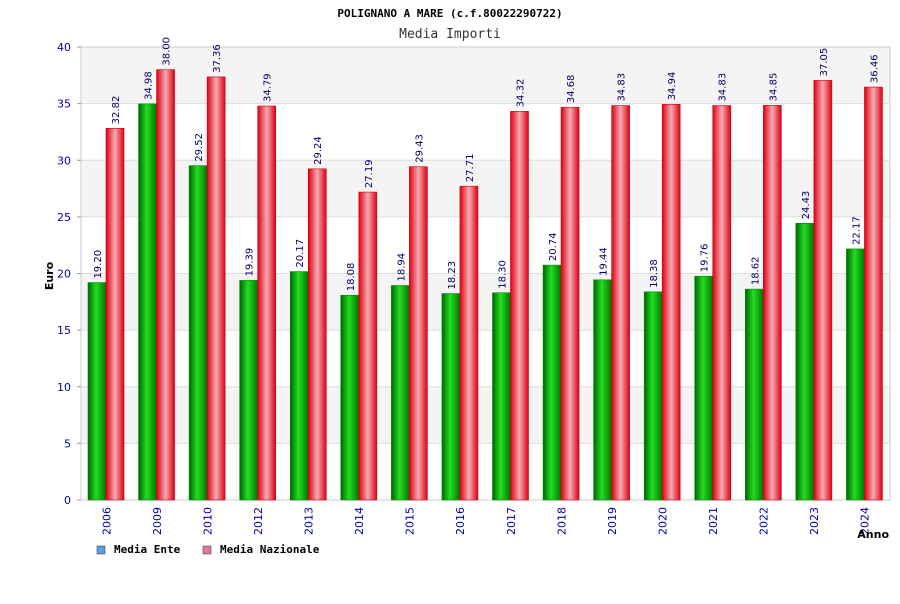  What do you see at coordinates (672, 86) in the screenshot?
I see `data-label-media-nazionale: 34.94` at bounding box center [672, 86].